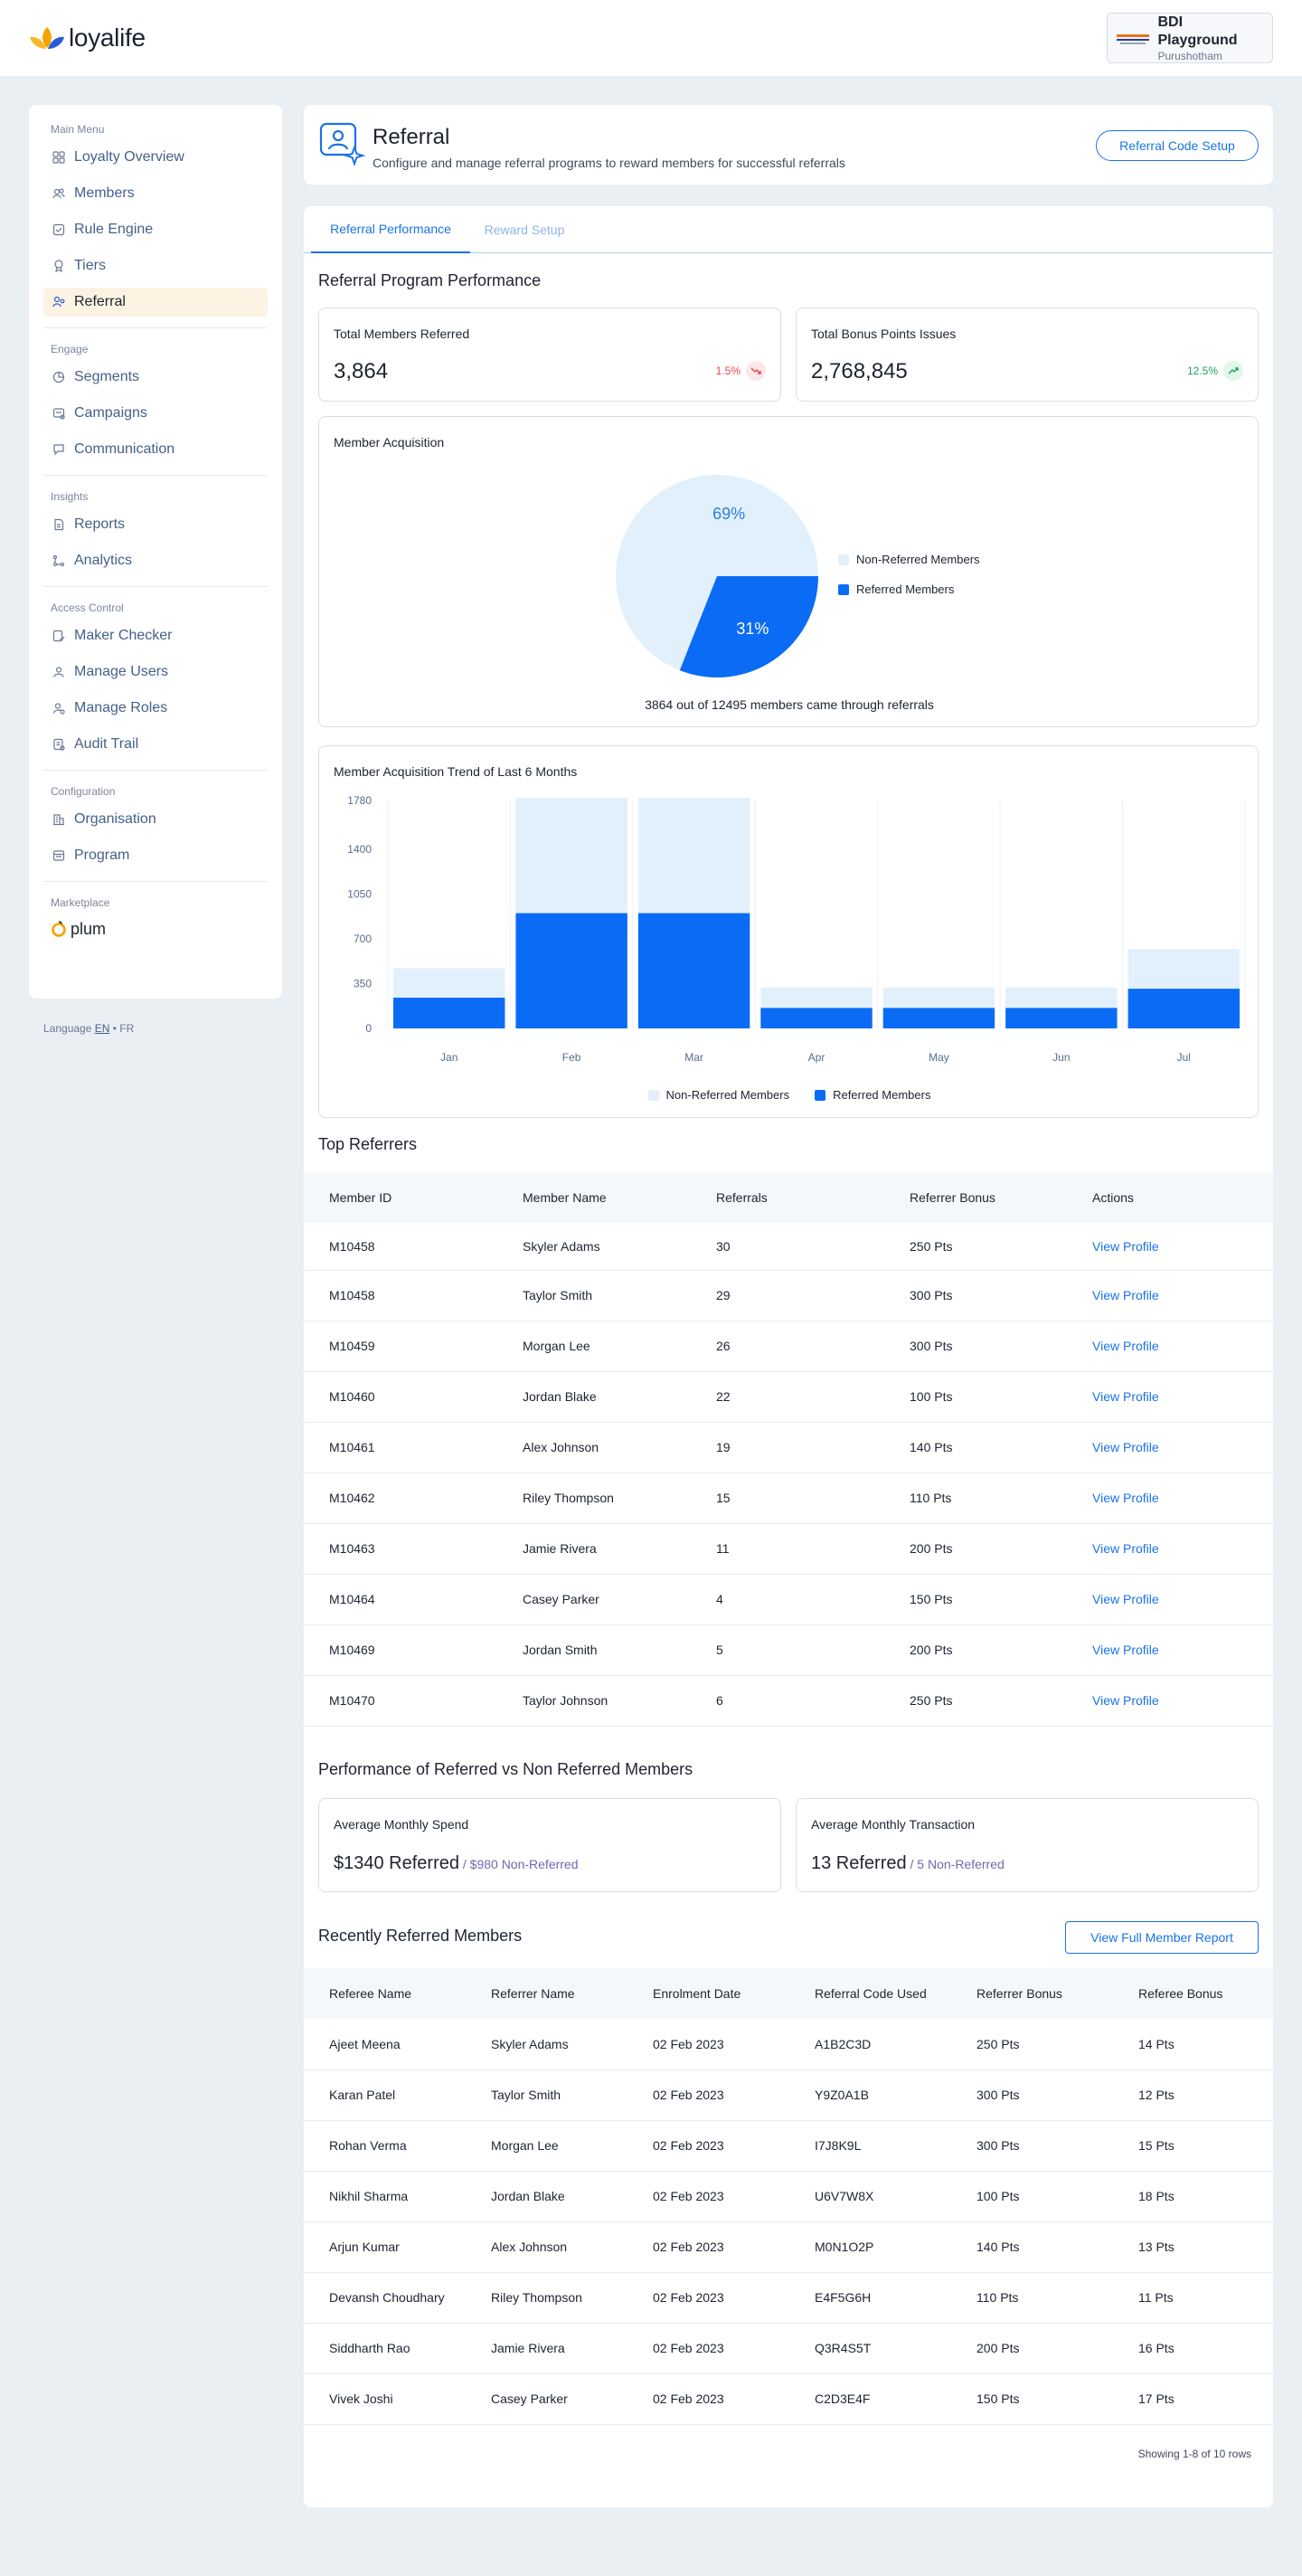 Image resolution: width=1302 pixels, height=2576 pixels. Describe the element at coordinates (127, 1028) in the screenshot. I see `lang-fr-option: FR` at that location.